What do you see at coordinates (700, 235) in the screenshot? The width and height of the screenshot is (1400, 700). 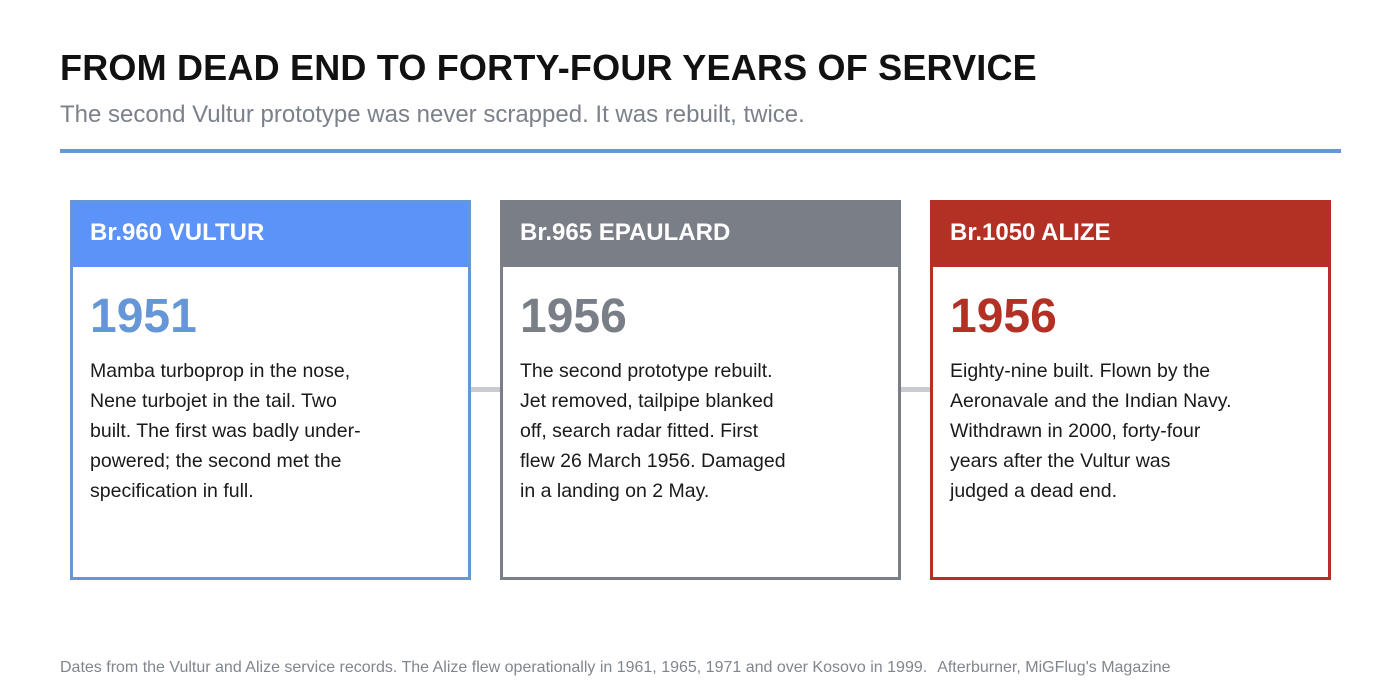 I see `stage-card-header: Br.965 EPAULARD` at bounding box center [700, 235].